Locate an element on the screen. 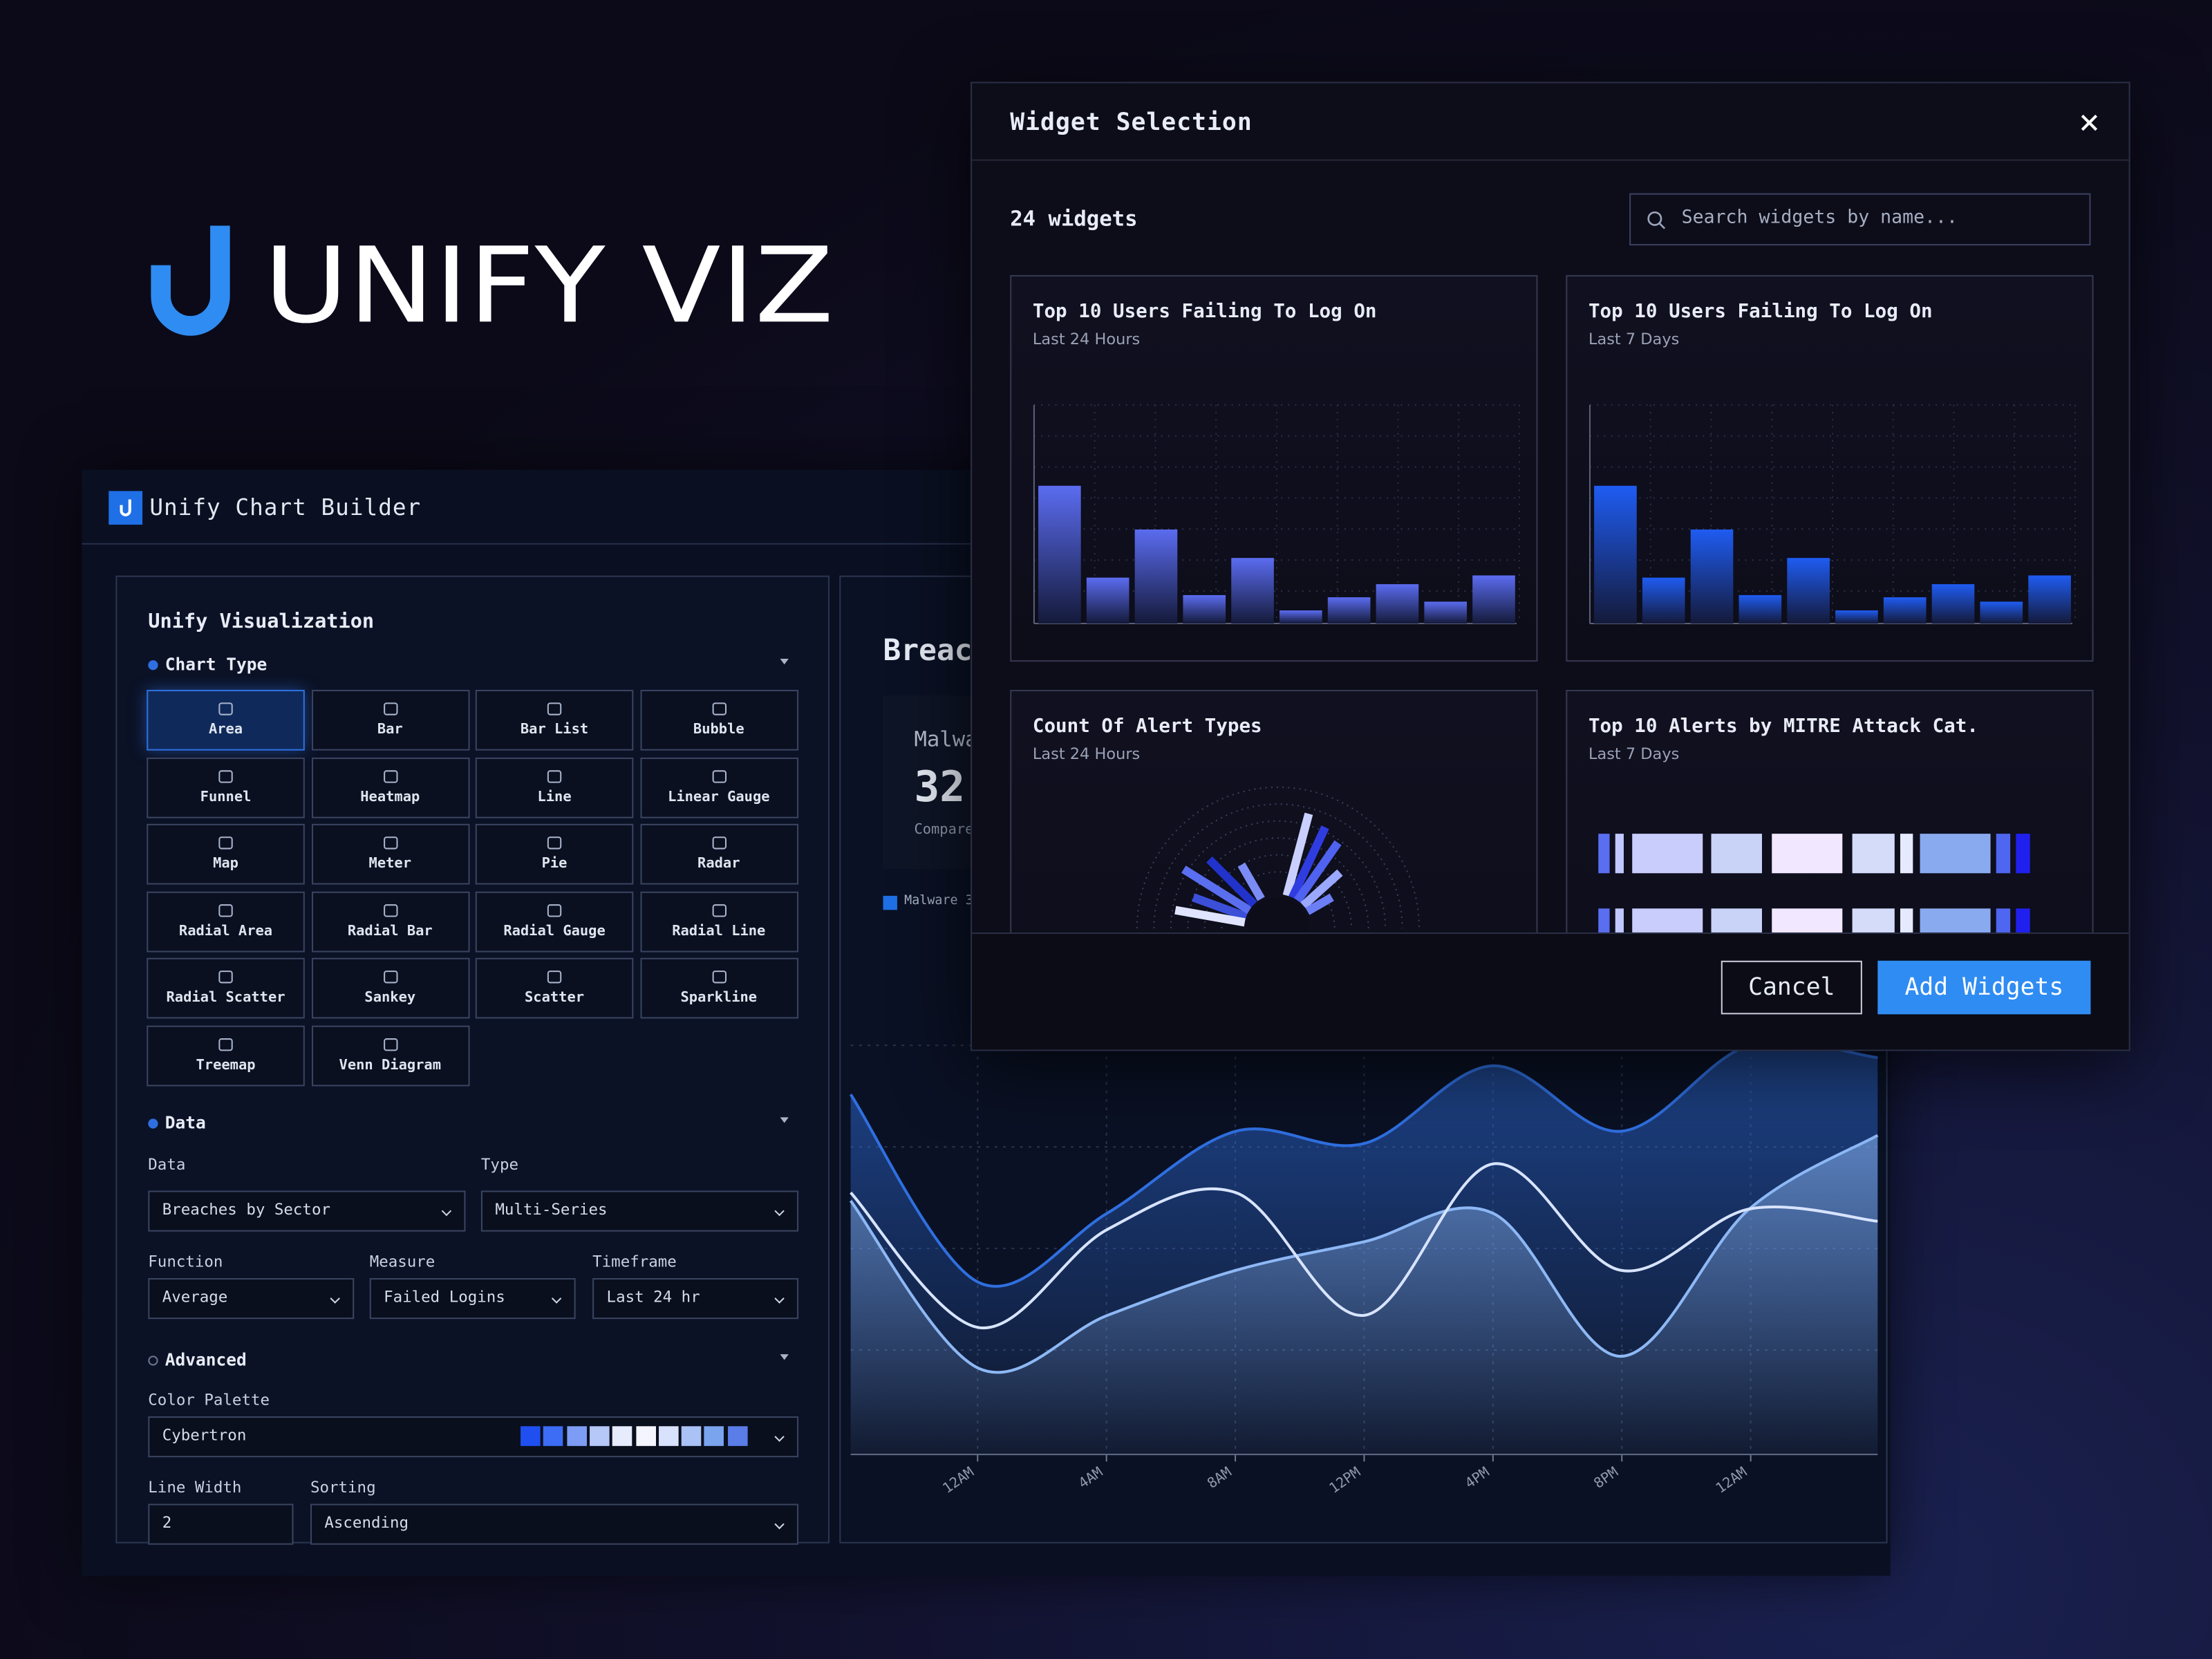  chart-type-button: Bar is located at coordinates (390, 720).